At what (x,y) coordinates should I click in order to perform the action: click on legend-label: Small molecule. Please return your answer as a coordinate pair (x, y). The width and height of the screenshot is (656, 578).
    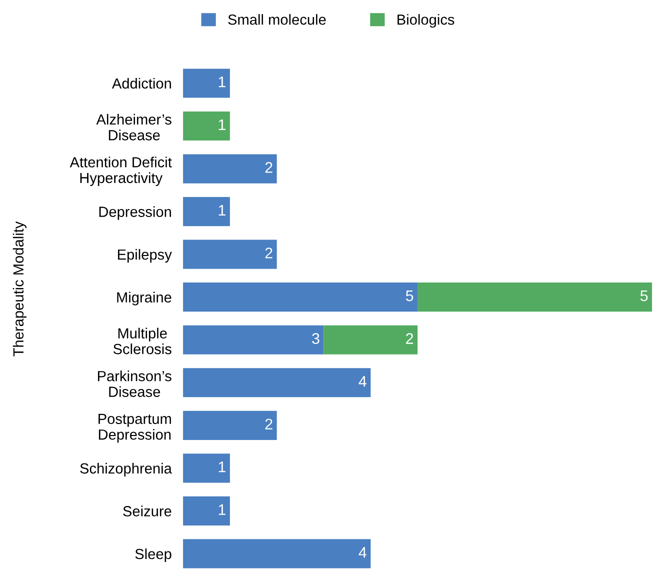
    Looking at the image, I should click on (277, 19).